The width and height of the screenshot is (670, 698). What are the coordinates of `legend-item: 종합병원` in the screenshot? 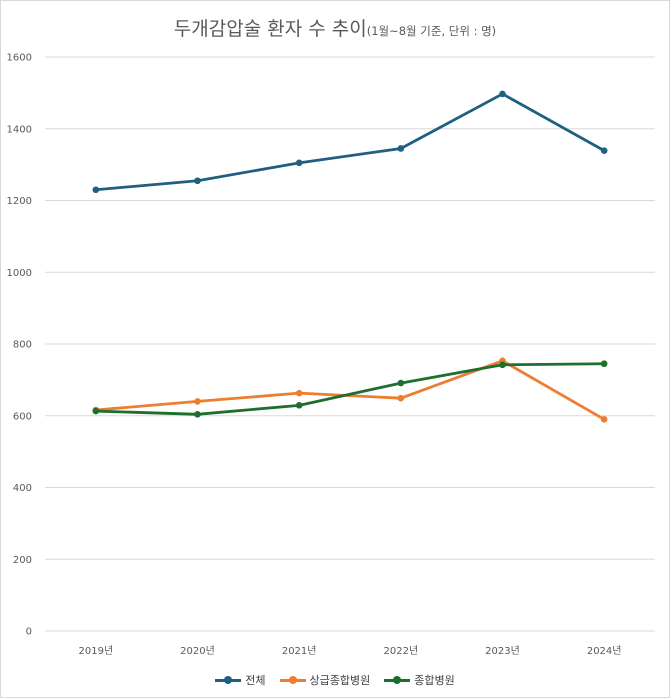 It's located at (419, 680).